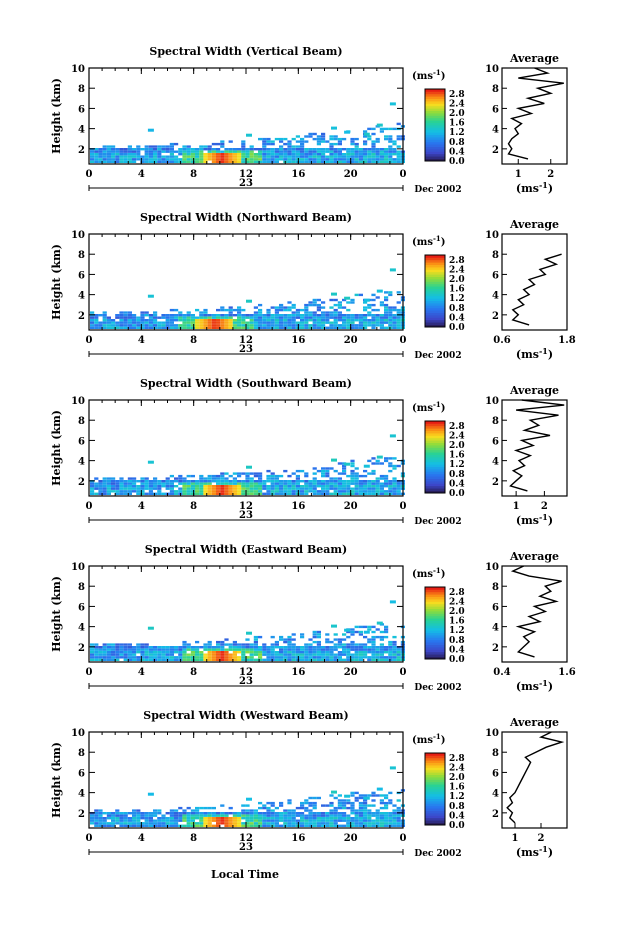 This screenshot has height=929, width=624. Describe the element at coordinates (428, 573) in the screenshot. I see `colorbar-unit: (ms-1)` at that location.